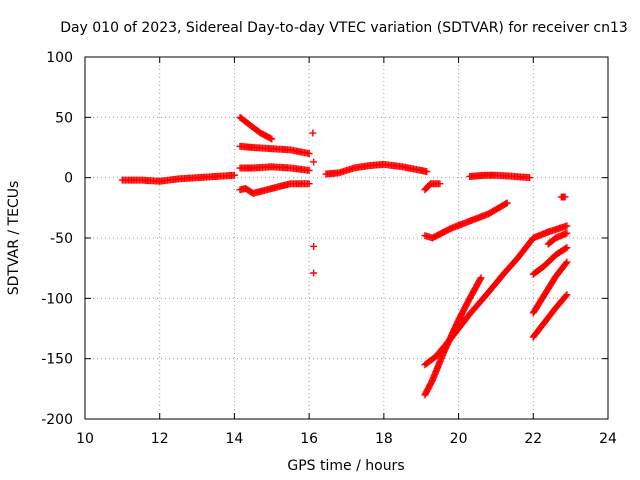 The width and height of the screenshot is (640, 480). I want to click on x-tick-label: 14, so click(235, 439).